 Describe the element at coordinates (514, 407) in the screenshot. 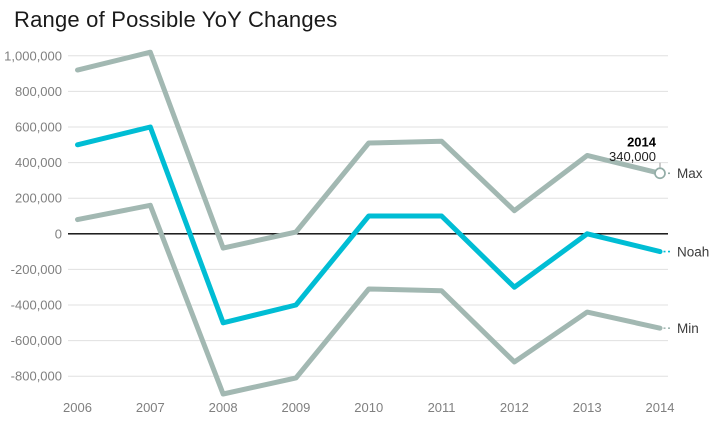

I see `x-axis-tick-label: 2012` at that location.